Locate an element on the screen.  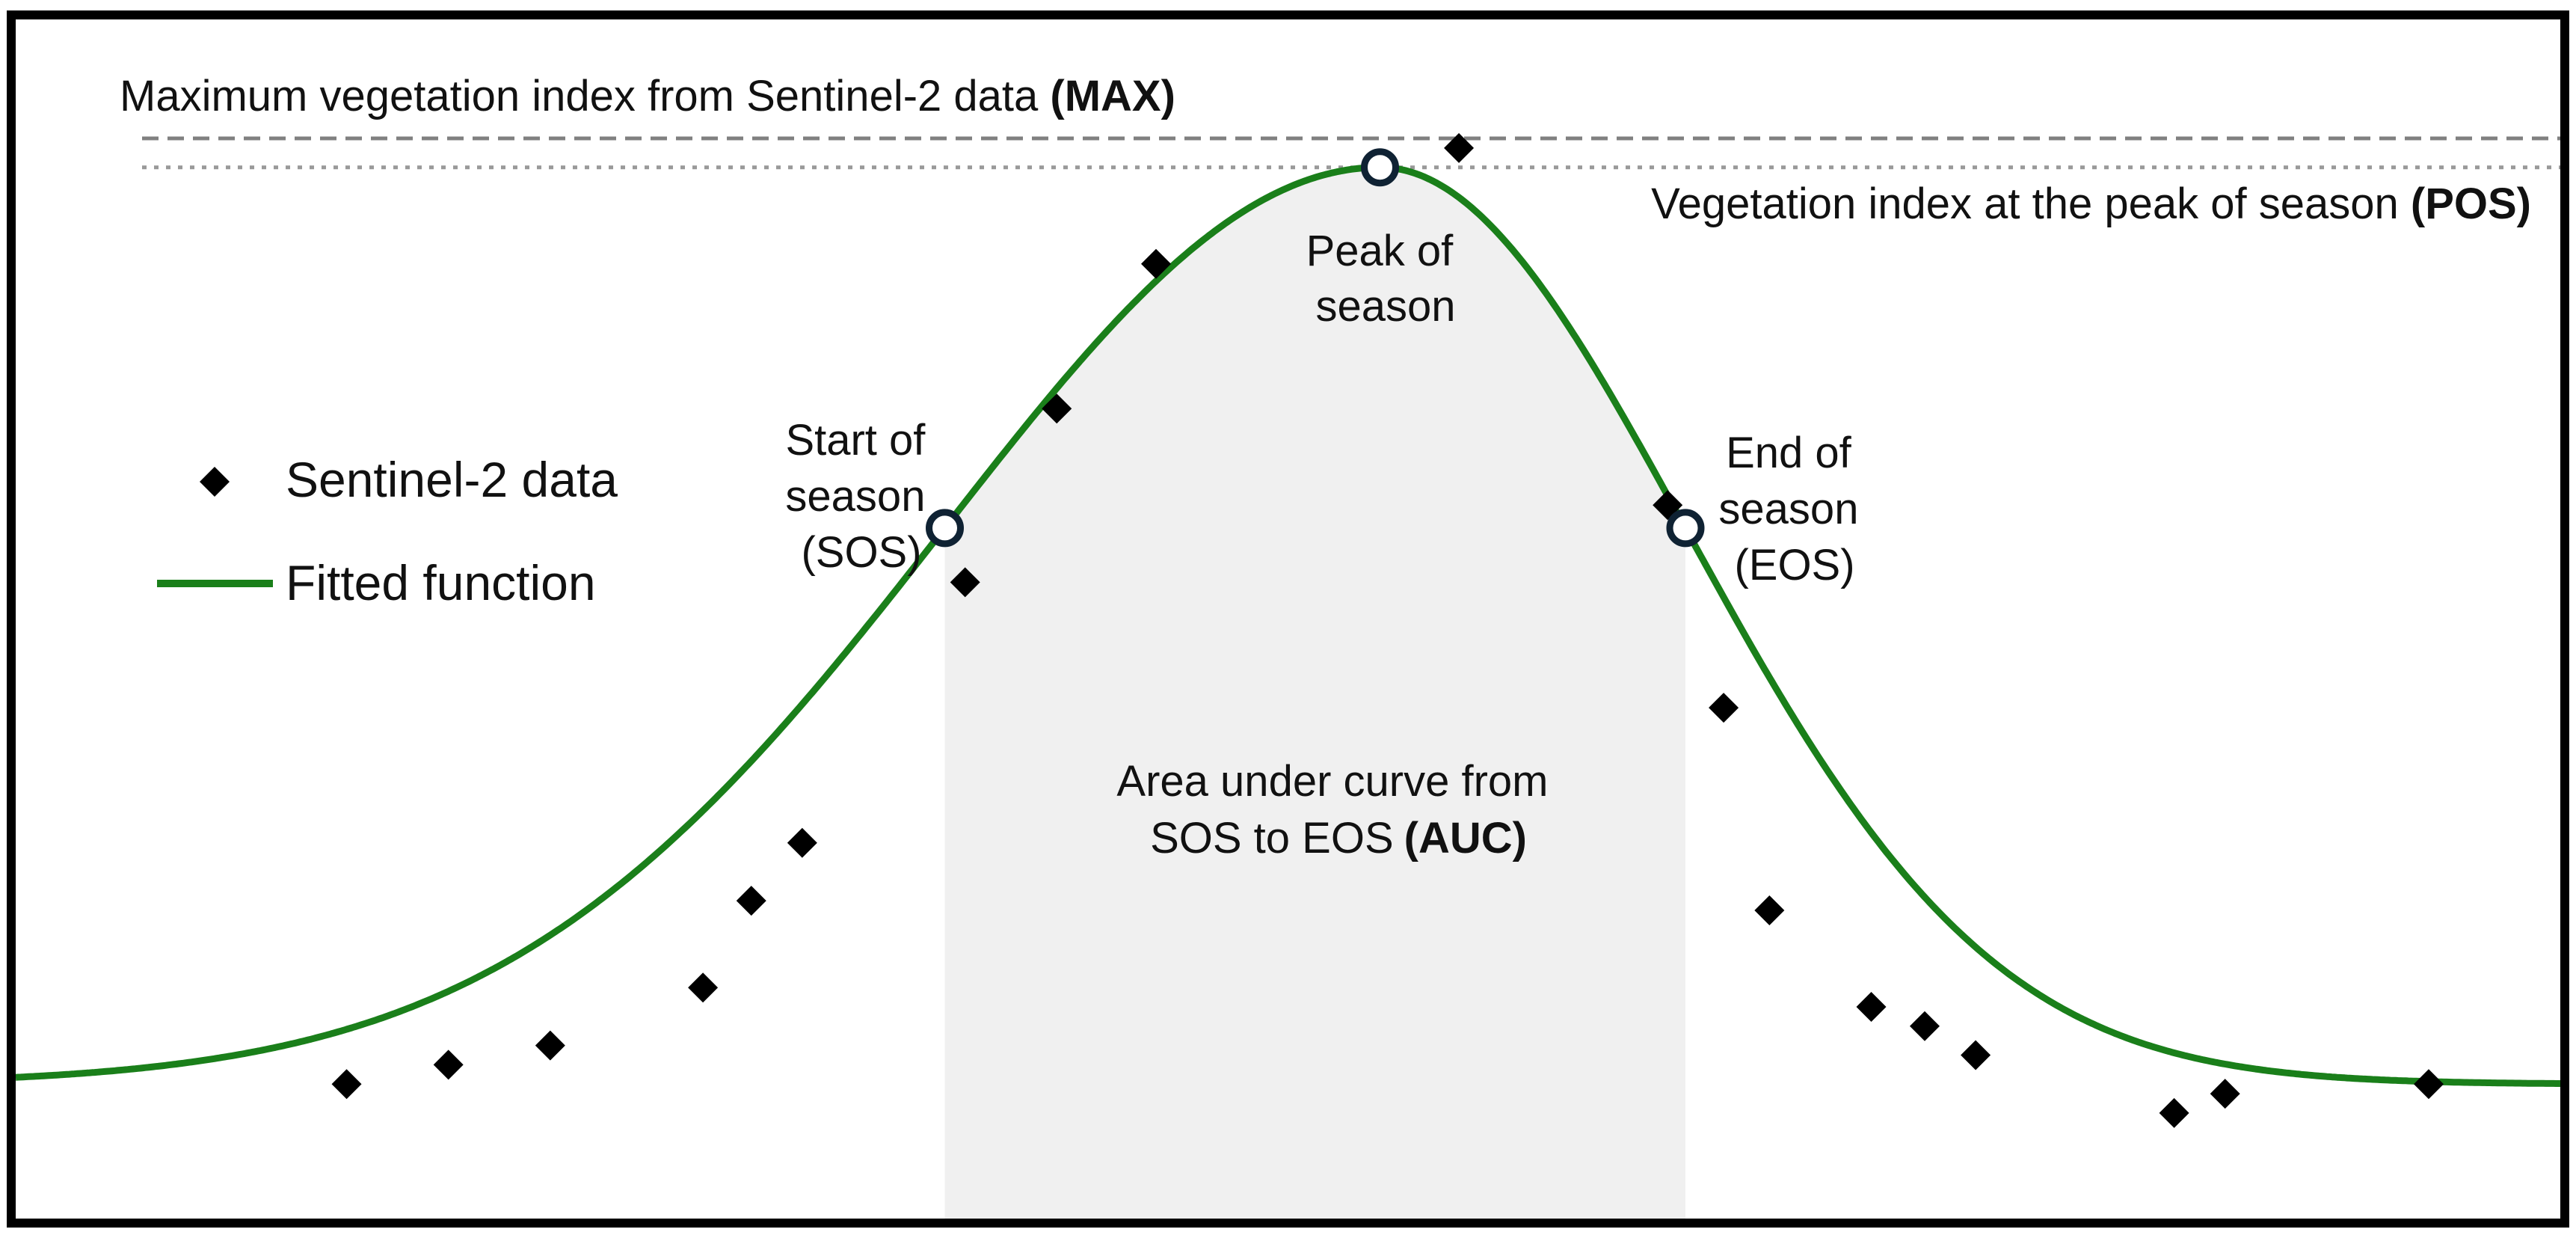
auc-label-line2: SOS to EOS (AUC) is located at coordinates (1338, 838).